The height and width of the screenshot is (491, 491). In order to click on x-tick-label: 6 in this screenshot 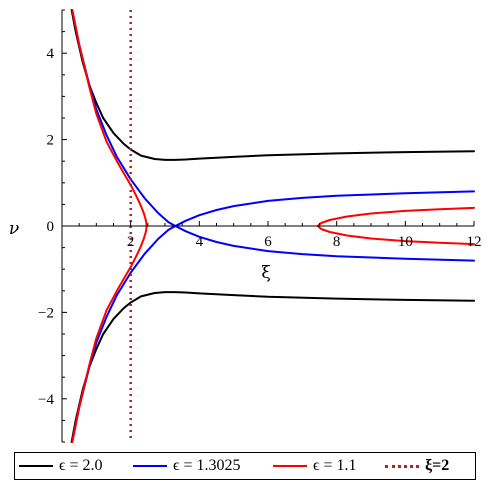, I will do `click(268, 242)`.